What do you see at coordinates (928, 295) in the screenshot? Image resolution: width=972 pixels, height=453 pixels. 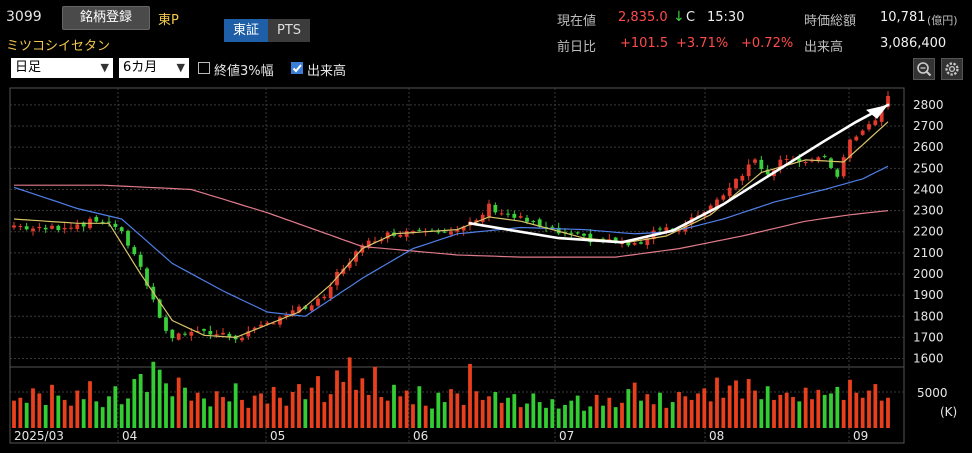 I see `price-tick-label: 1900` at bounding box center [928, 295].